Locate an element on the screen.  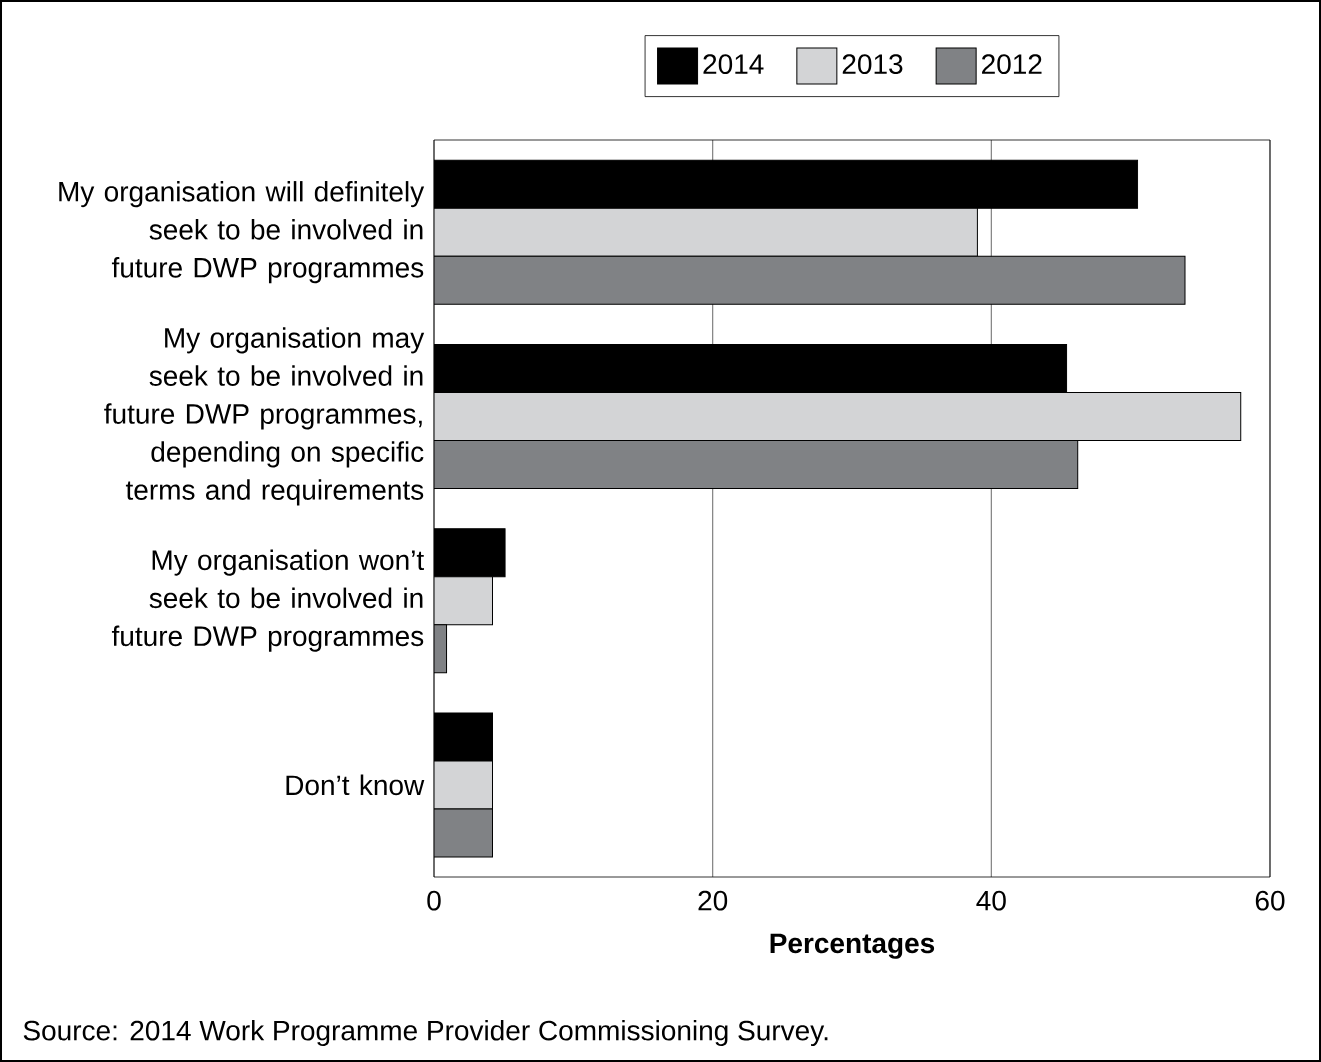
legend-label: 2012 is located at coordinates (1012, 64).